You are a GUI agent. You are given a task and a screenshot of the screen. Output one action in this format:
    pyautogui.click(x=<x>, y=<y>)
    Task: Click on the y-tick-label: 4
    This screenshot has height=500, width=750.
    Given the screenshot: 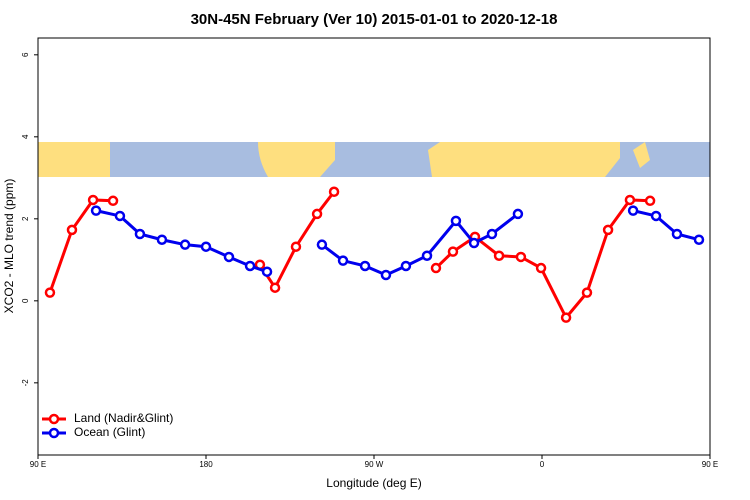 What is the action you would take?
    pyautogui.click(x=25, y=136)
    